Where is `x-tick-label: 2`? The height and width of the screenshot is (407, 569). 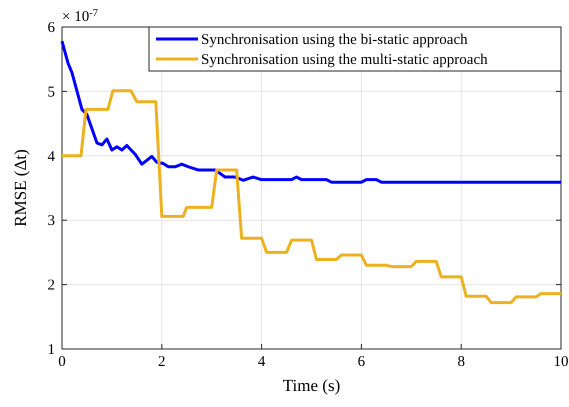
x-tick-label: 2 is located at coordinates (162, 362).